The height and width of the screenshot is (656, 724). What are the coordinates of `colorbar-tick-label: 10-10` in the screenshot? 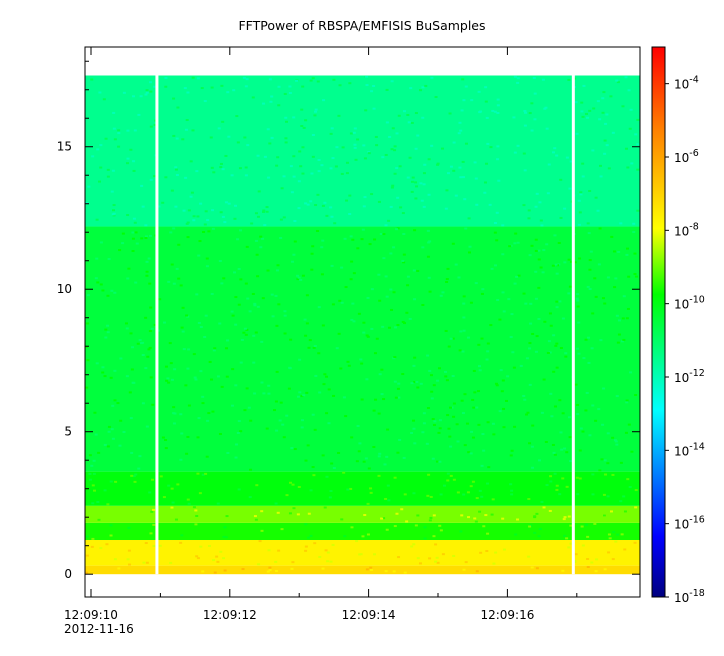 It's located at (689, 303).